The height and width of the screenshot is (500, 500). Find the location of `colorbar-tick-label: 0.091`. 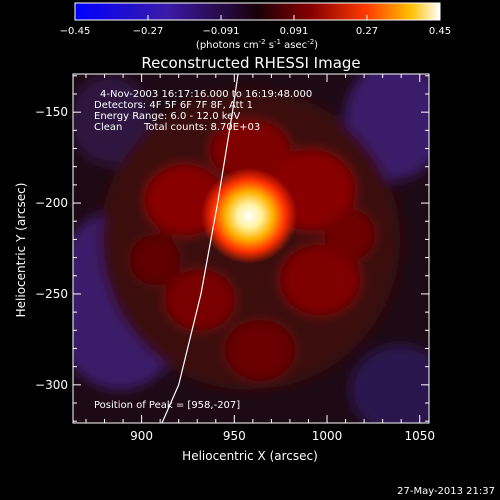

colorbar-tick-label: 0.091 is located at coordinates (294, 31).